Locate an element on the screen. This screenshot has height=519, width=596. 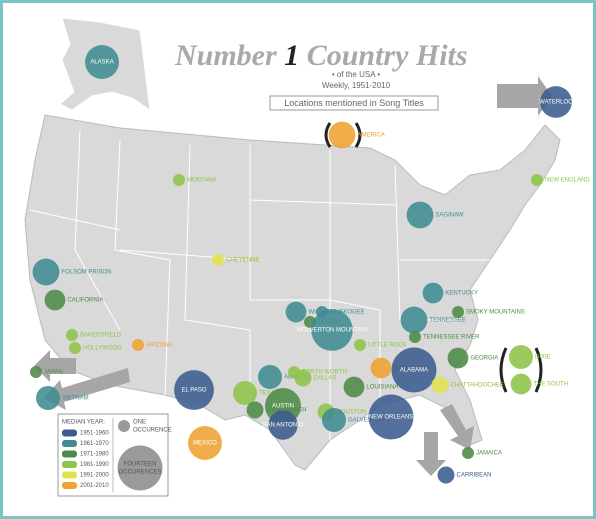
size-legend-label: FOURTEEN is located at coordinates (140, 465).